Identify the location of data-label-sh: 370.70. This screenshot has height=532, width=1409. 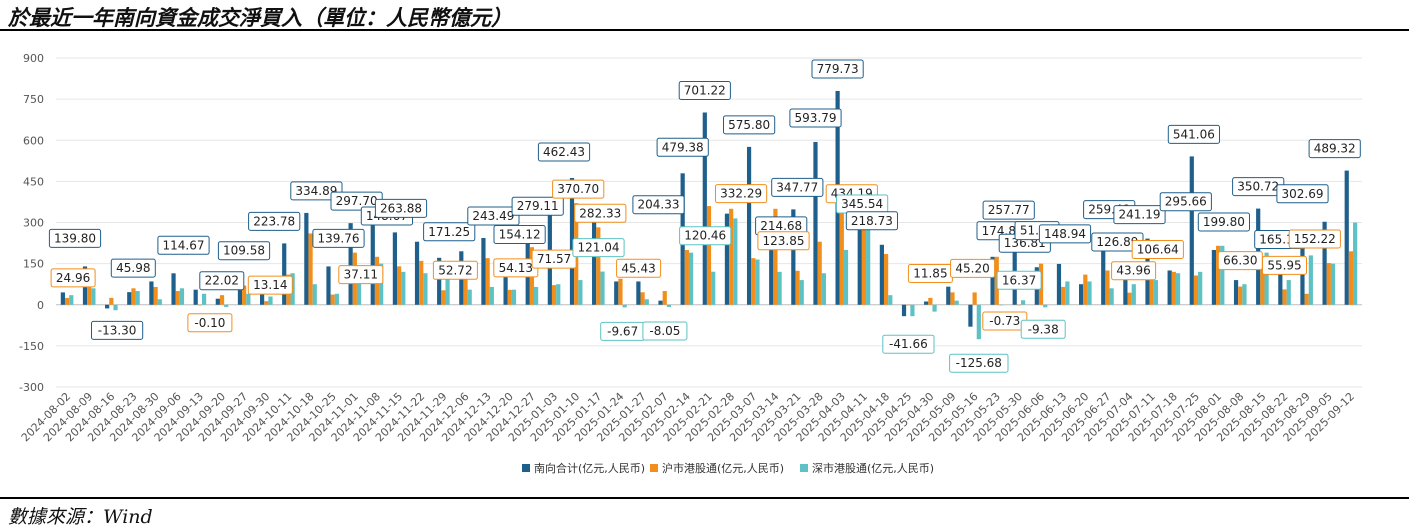
(578, 189).